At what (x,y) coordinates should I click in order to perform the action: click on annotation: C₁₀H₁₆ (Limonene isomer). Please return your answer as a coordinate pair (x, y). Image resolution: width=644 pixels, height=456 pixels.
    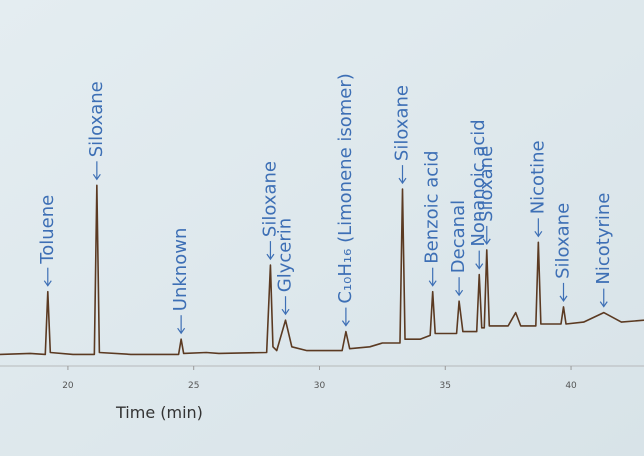
    Looking at the image, I should click on (345, 200).